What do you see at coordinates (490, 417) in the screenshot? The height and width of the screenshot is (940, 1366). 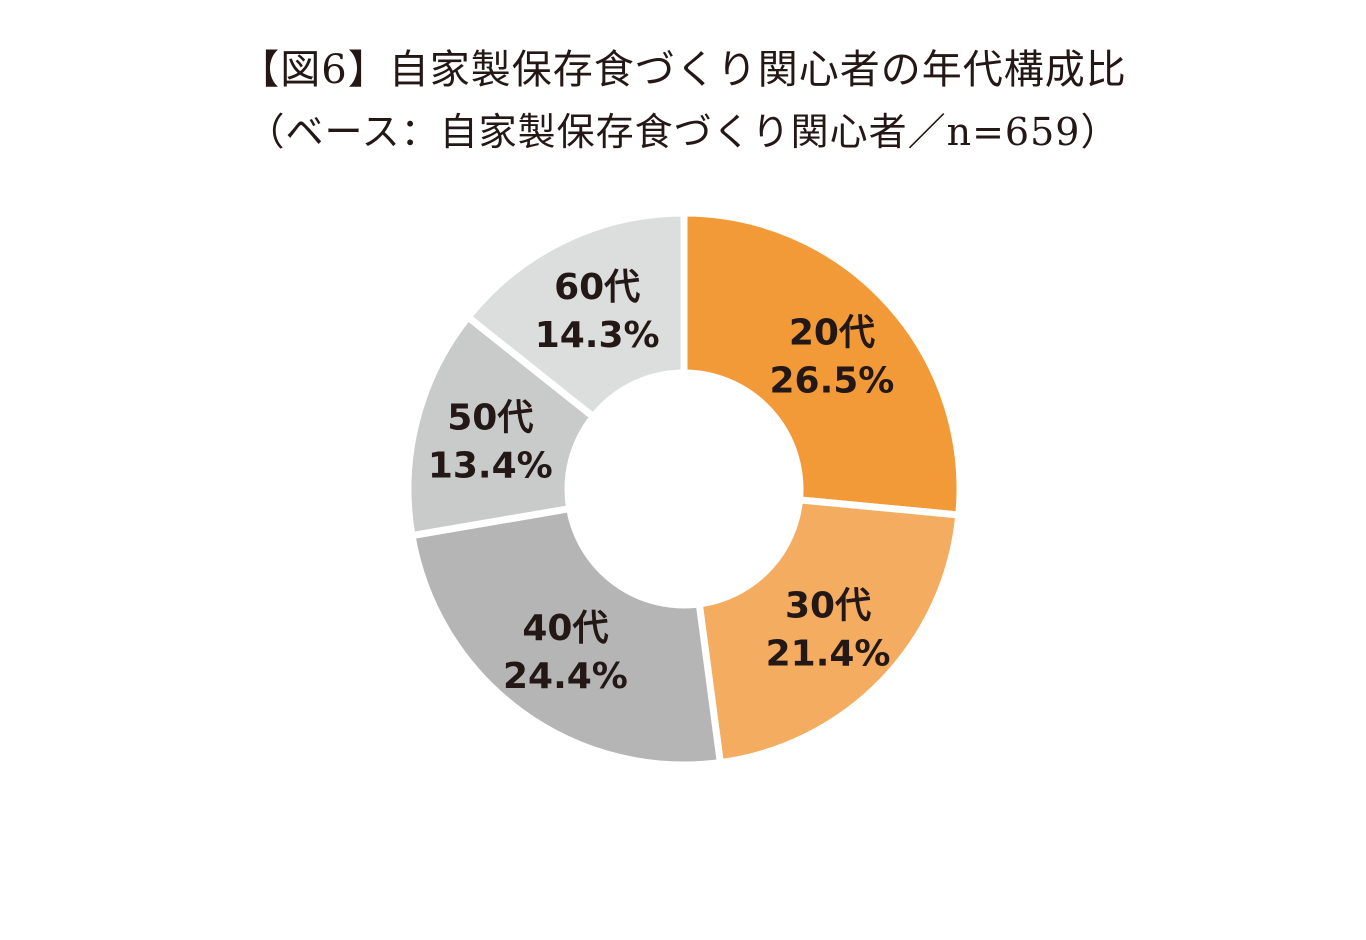 I see `slice-category-label: 50代` at bounding box center [490, 417].